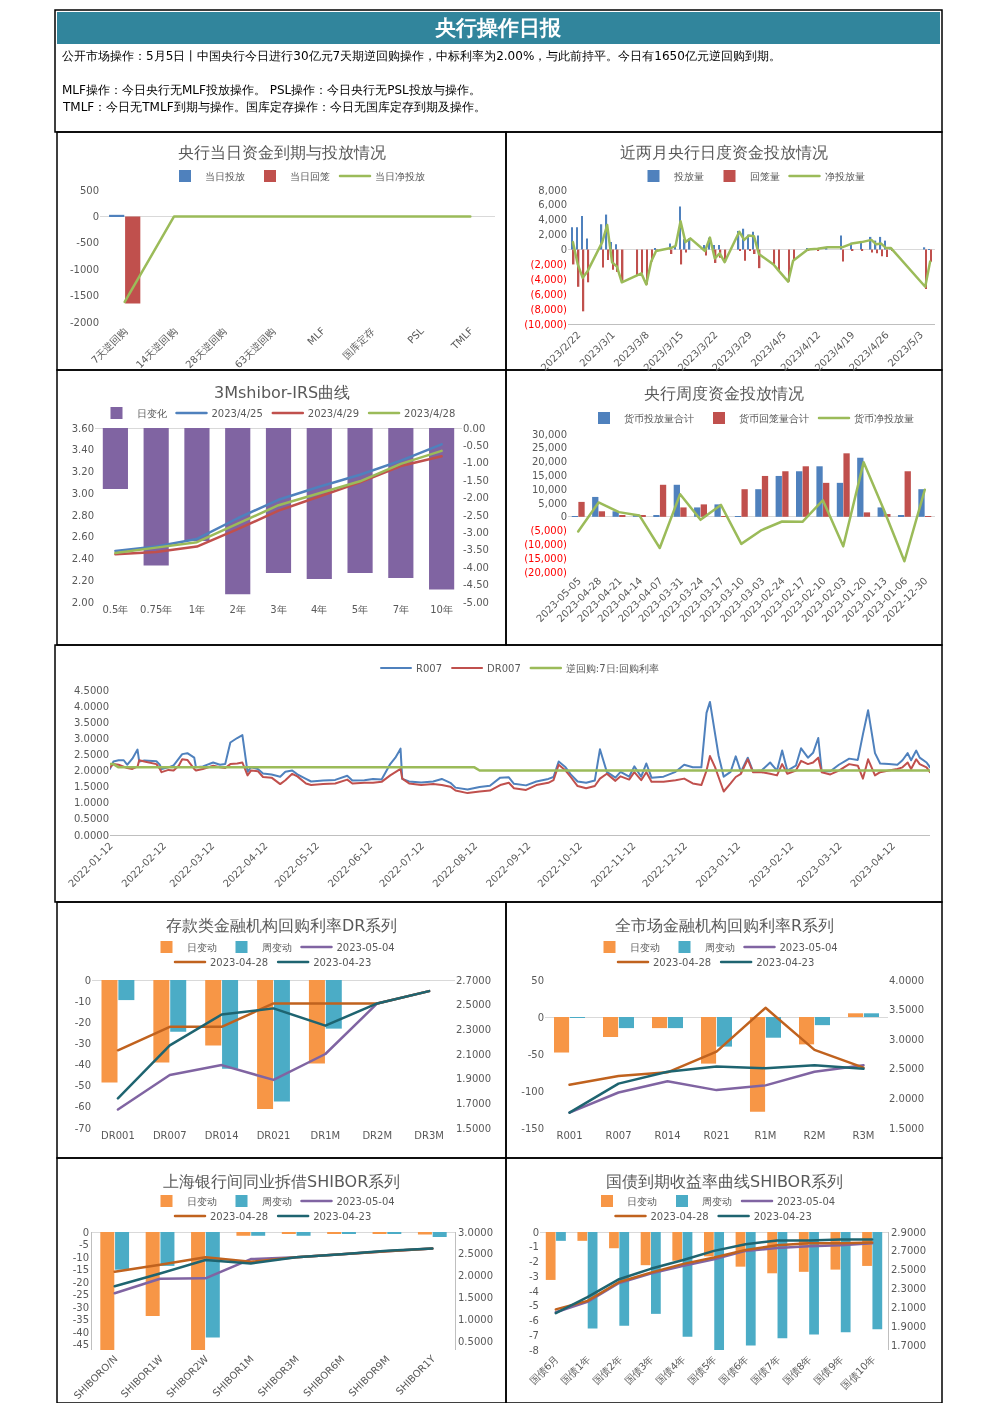 This screenshot has width=992, height=1403. I want to click on x-tick-label: DR001, so click(118, 1135).